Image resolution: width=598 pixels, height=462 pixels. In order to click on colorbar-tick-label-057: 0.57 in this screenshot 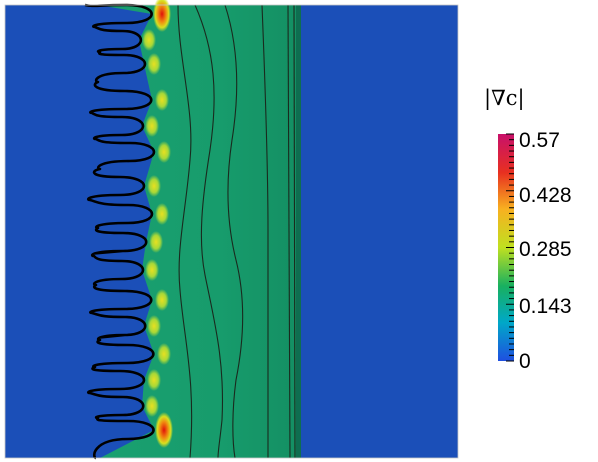, I will do `click(539, 140)`.